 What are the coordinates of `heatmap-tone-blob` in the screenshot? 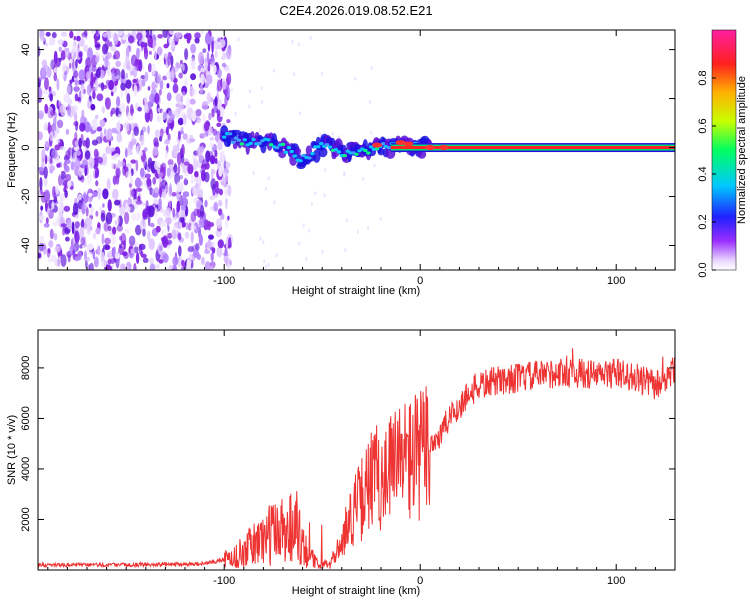 It's located at (430, 148).